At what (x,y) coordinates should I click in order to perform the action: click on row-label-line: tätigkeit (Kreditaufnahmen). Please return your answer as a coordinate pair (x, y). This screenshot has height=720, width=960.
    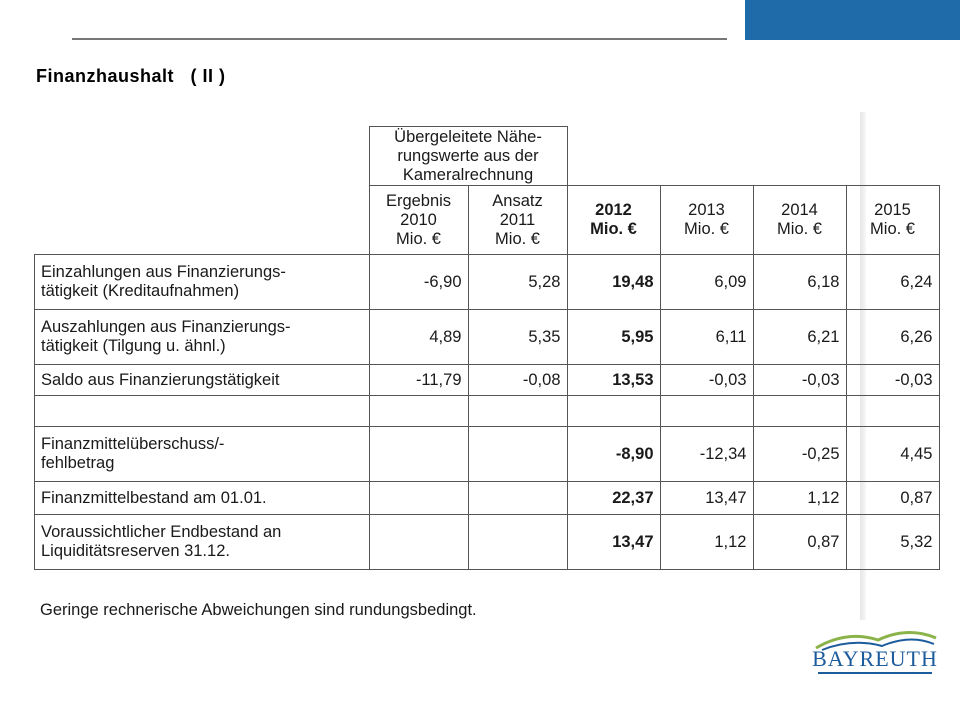
    Looking at the image, I should click on (140, 291).